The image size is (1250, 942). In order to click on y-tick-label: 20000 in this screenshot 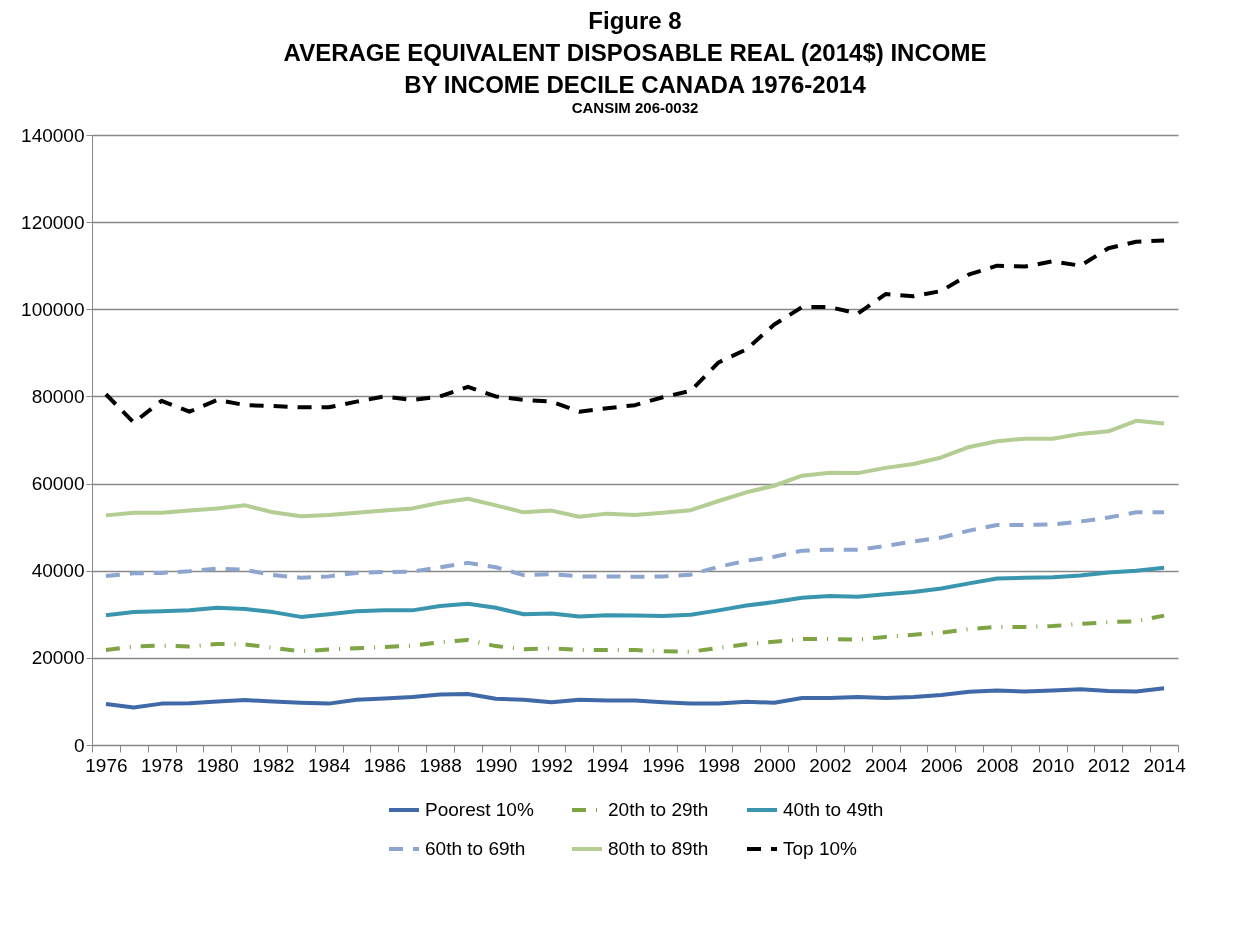, I will do `click(58, 658)`.